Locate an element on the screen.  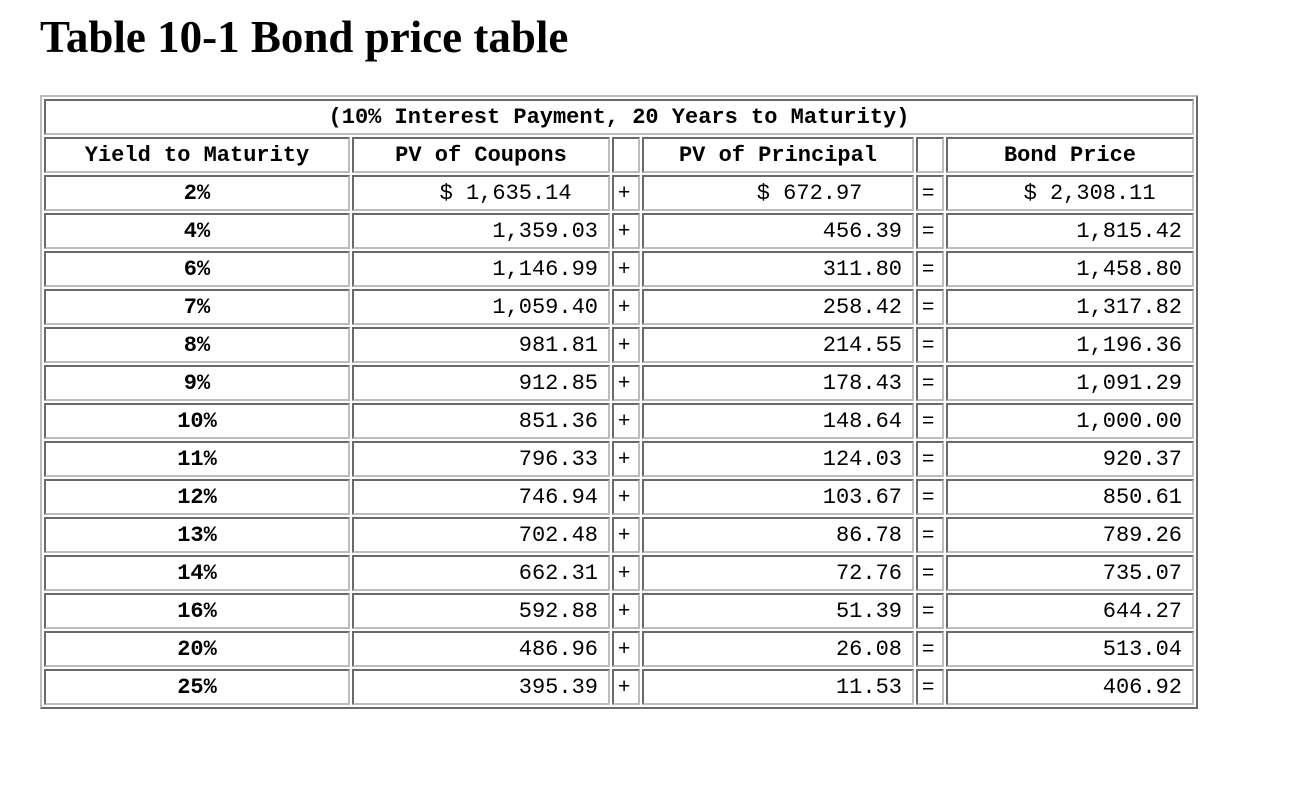
yield-cell: 9% is located at coordinates (197, 383).